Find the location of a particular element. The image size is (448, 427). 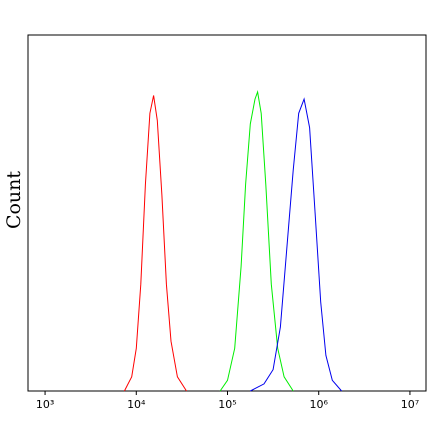

y-axis-label: Count is located at coordinates (14, 200).